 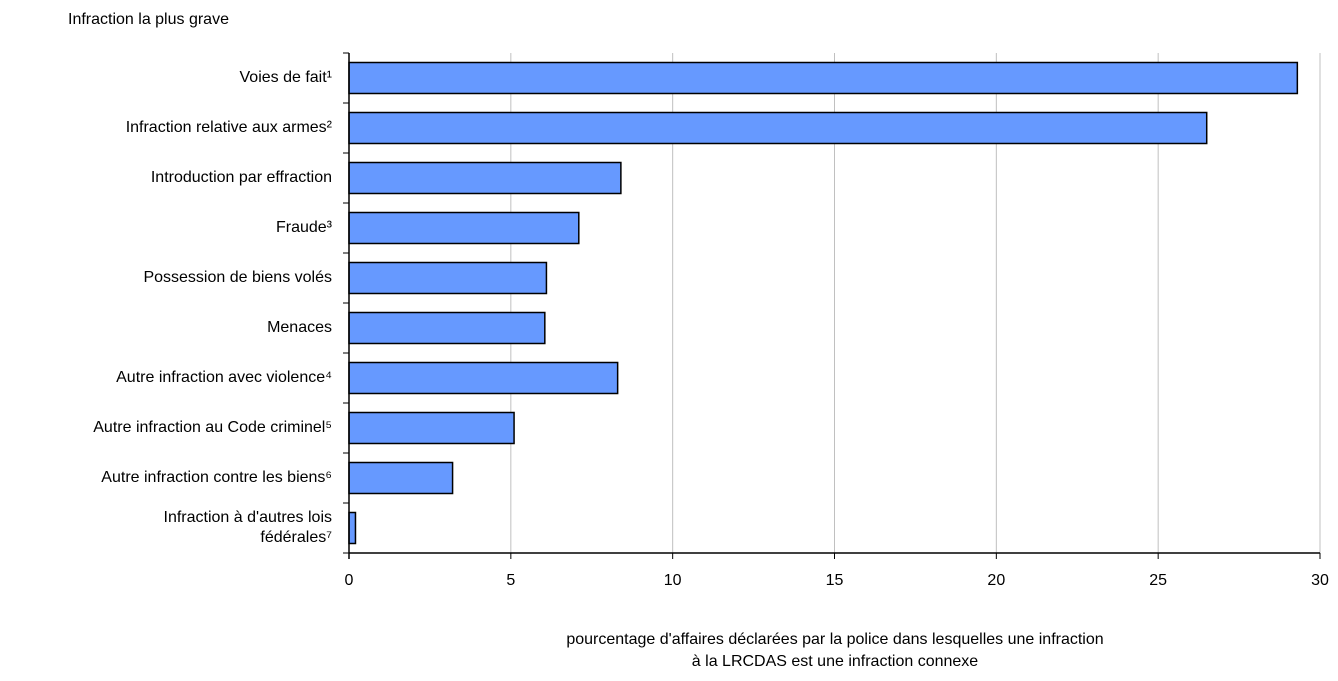 What do you see at coordinates (224, 377) in the screenshot?
I see `category-label-6: Autre infraction avec violence⁴` at bounding box center [224, 377].